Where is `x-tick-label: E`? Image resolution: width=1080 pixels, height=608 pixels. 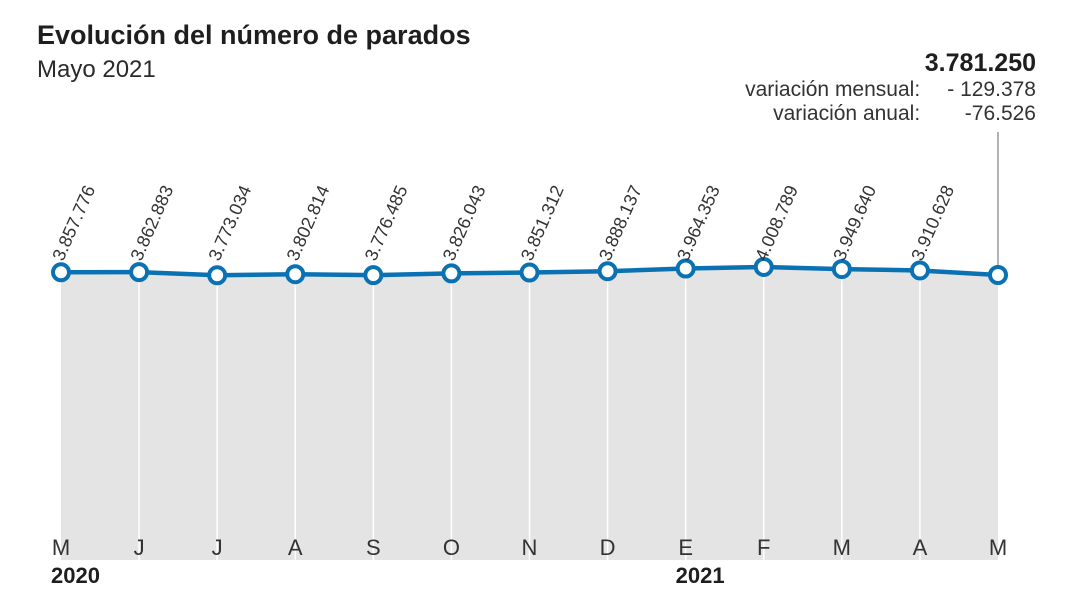
x-tick-label: E is located at coordinates (685, 547).